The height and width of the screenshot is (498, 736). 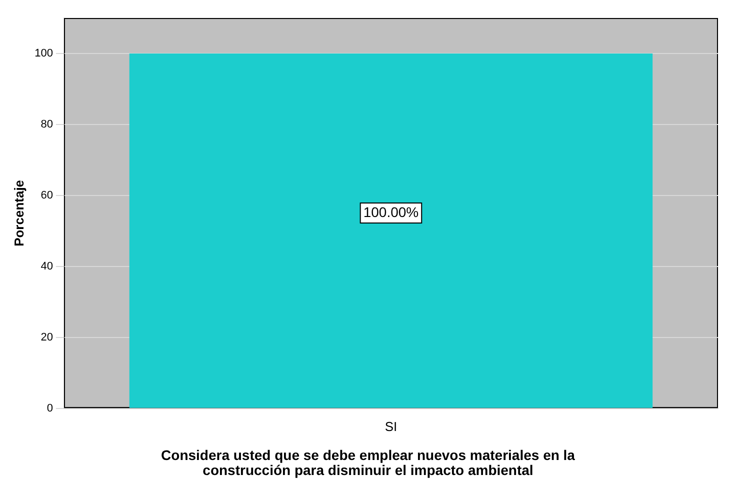 I want to click on y-tick-label: 20, so click(x=46, y=337).